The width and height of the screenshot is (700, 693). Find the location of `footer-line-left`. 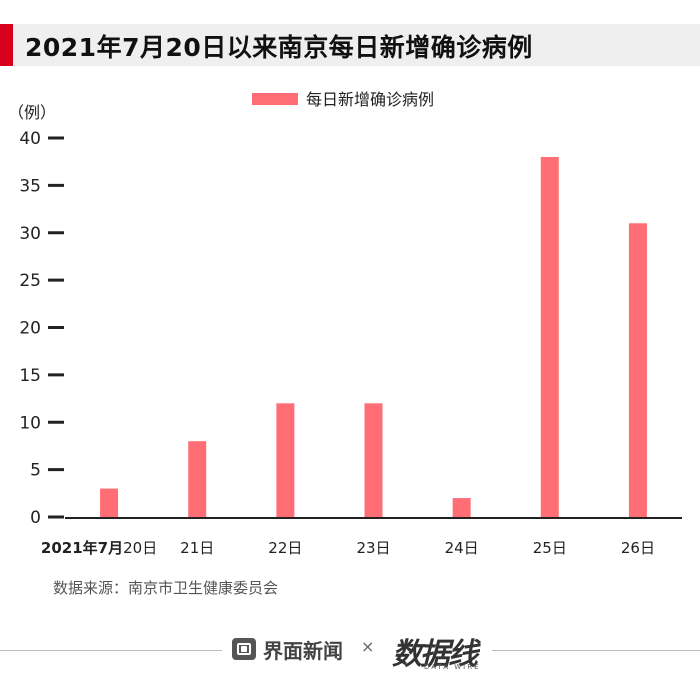

footer-line-left is located at coordinates (111, 650).